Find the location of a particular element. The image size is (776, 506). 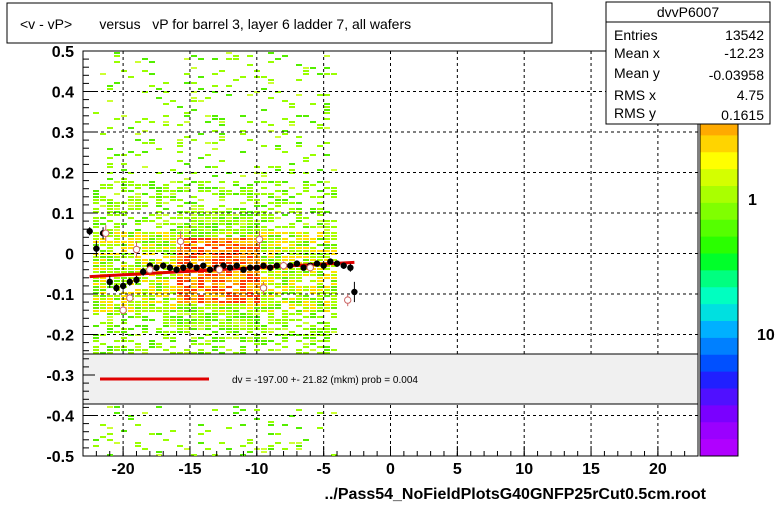

stats-value-mean-y: -0.03958 is located at coordinates (736, 75).